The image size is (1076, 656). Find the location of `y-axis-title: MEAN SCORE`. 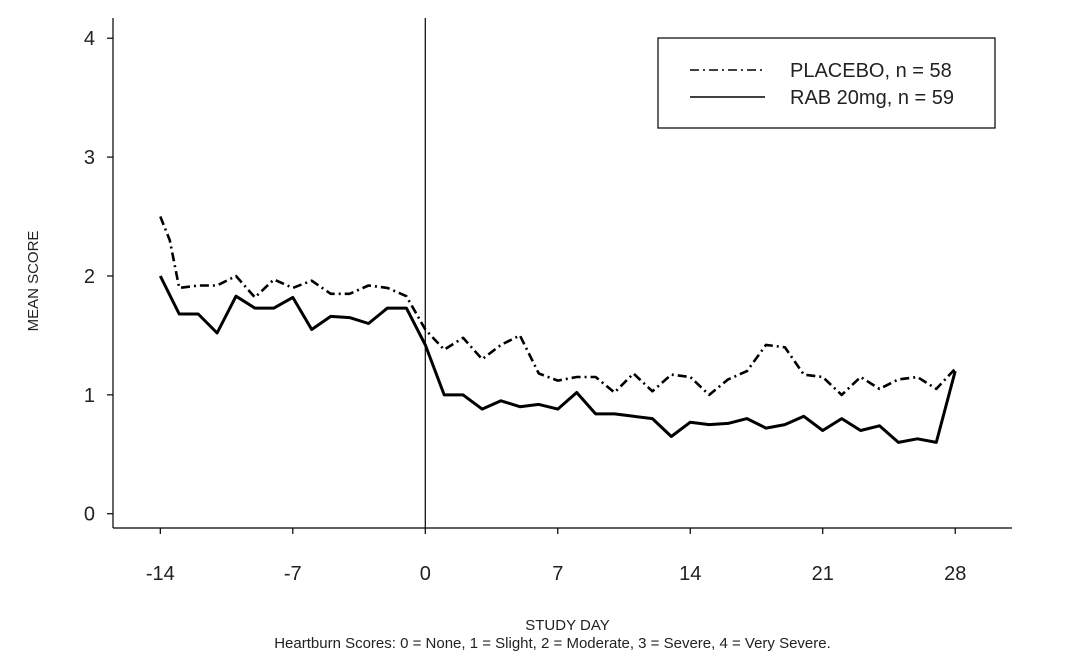

y-axis-title: MEAN SCORE is located at coordinates (33, 281).